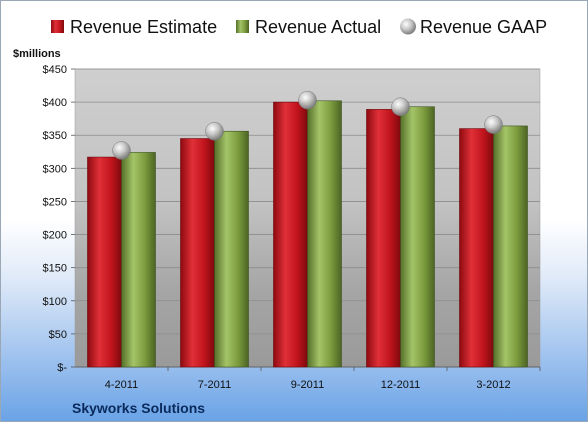 The image size is (588, 422). Describe the element at coordinates (55, 219) in the screenshot. I see `y-axis-ticks: $- $50 $100 $150 $200 $250 $300 $350 $400 $450` at that location.